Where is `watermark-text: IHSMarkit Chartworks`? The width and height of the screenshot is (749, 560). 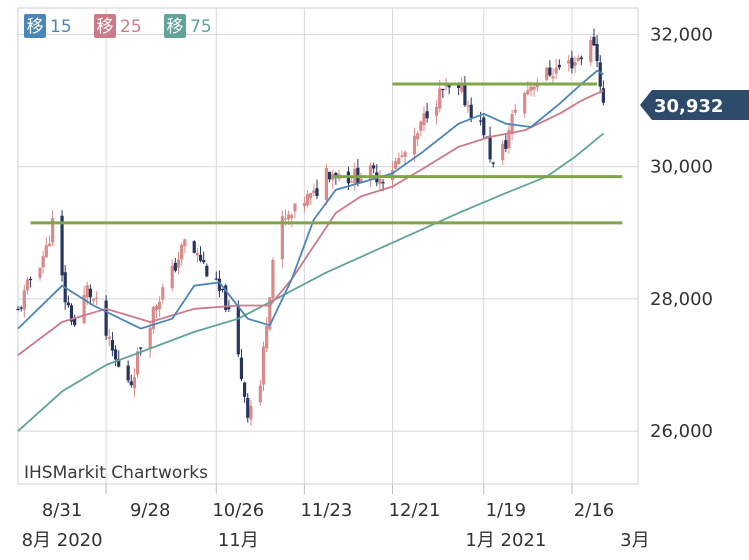
watermark-text: IHSMarkit Chartworks is located at coordinates (116, 473).